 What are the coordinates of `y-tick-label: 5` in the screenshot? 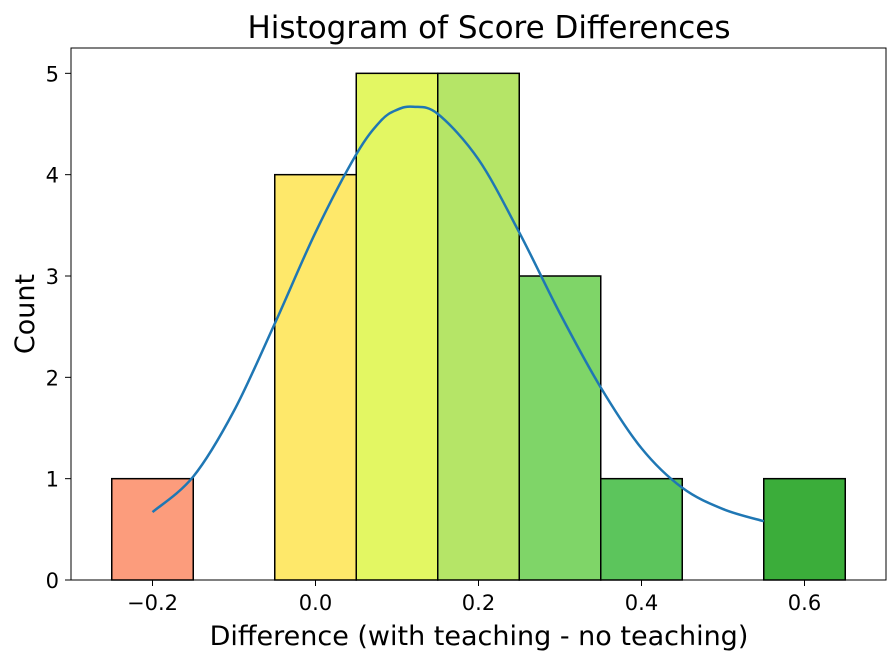 It's located at (52, 74).